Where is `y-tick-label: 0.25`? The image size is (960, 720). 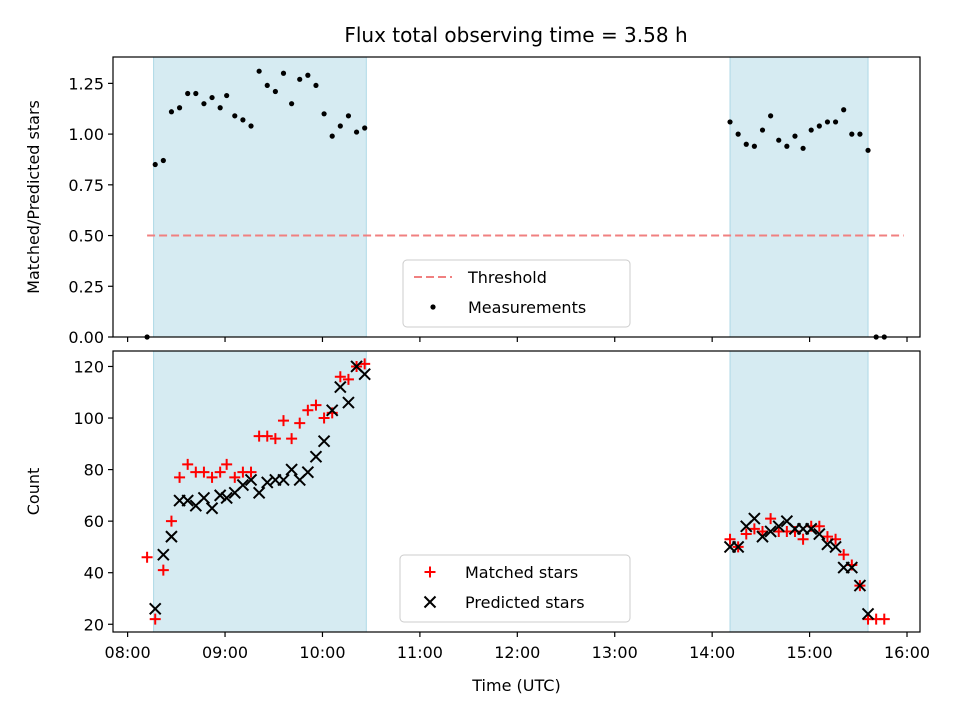
y-tick-label: 0.25 is located at coordinates (86, 286).